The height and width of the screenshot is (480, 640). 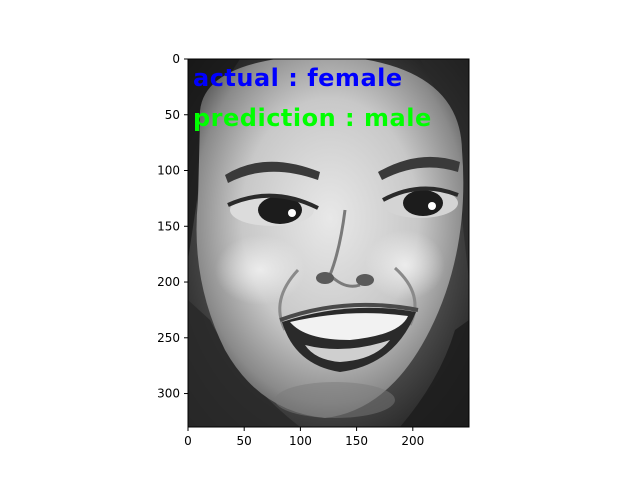 I want to click on y-tick-label: 100, so click(x=168, y=171).